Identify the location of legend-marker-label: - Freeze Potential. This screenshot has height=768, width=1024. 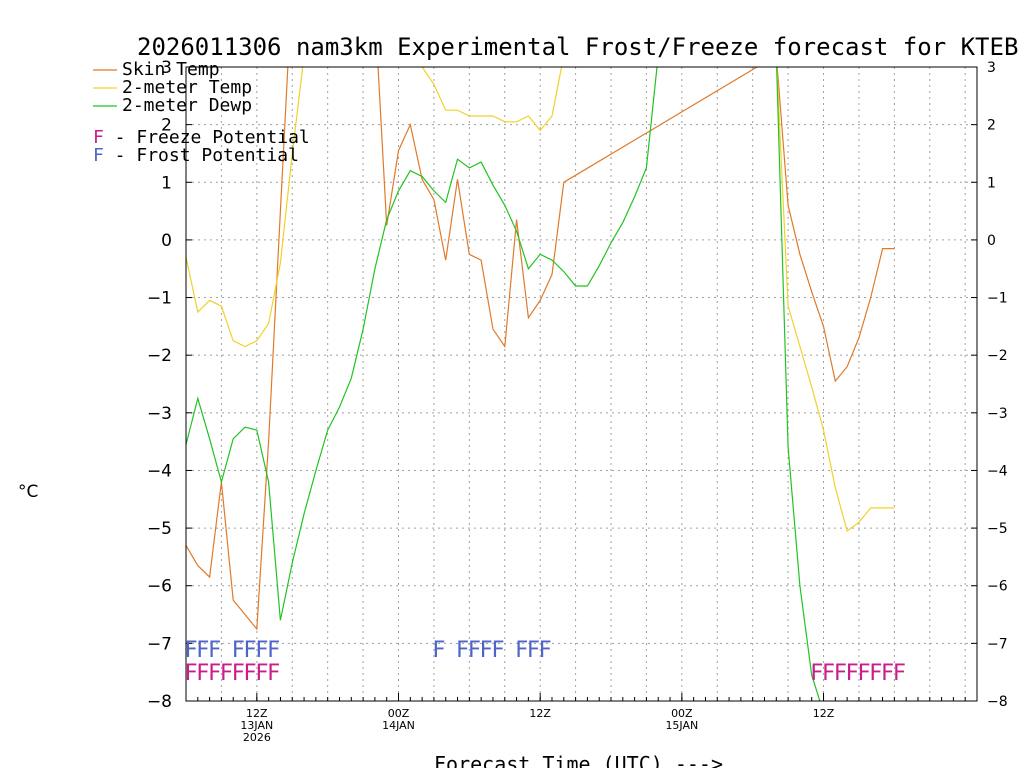
(207, 137).